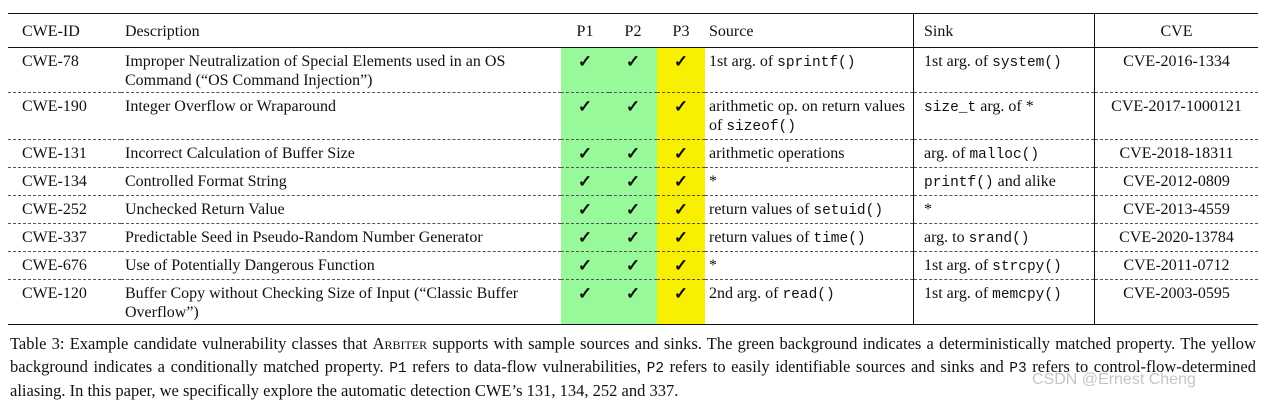 The height and width of the screenshot is (405, 1266). What do you see at coordinates (64, 237) in the screenshot?
I see `cwe-id-cell: CWE-337` at bounding box center [64, 237].